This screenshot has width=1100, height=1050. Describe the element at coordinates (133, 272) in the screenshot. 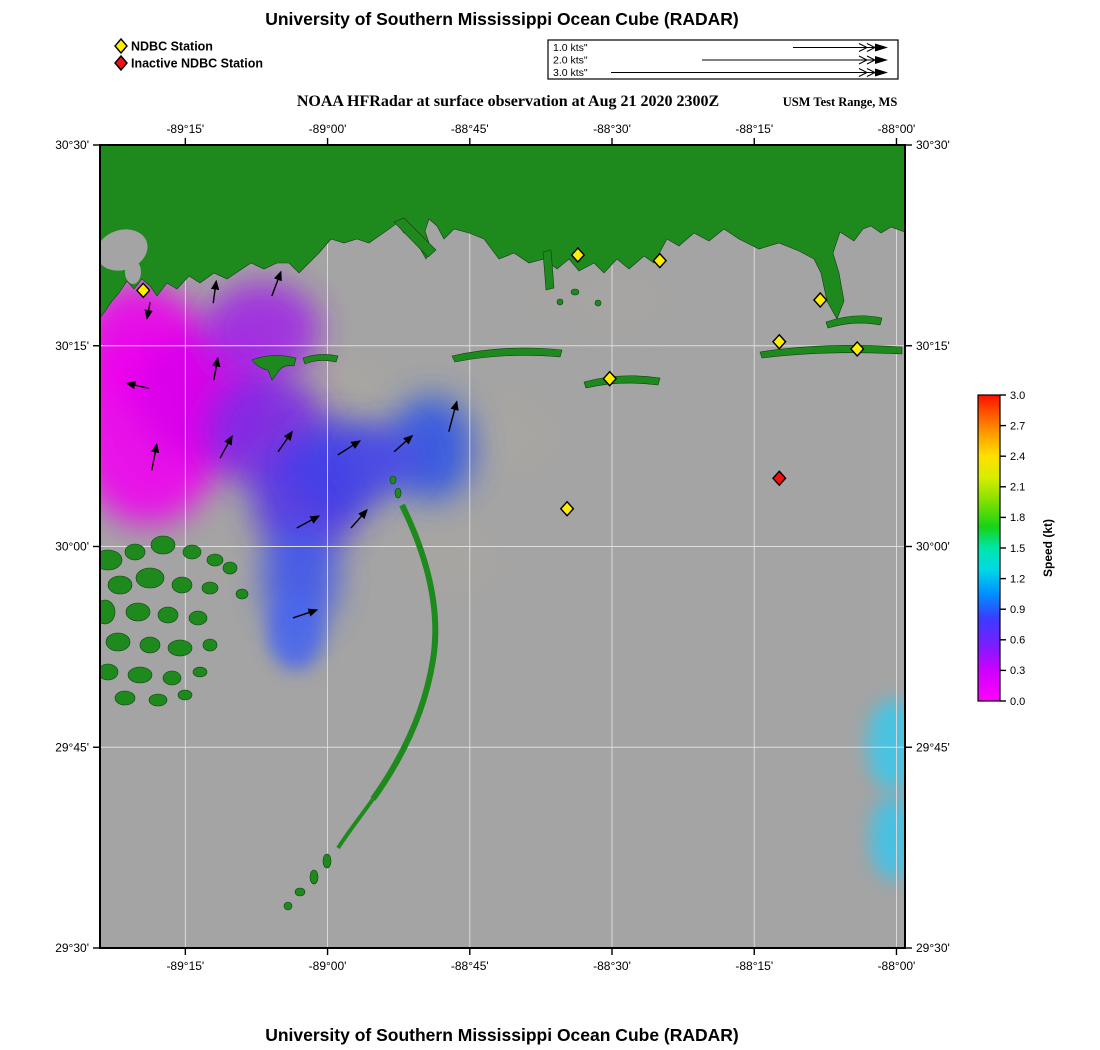

I see `inland-bay` at that location.